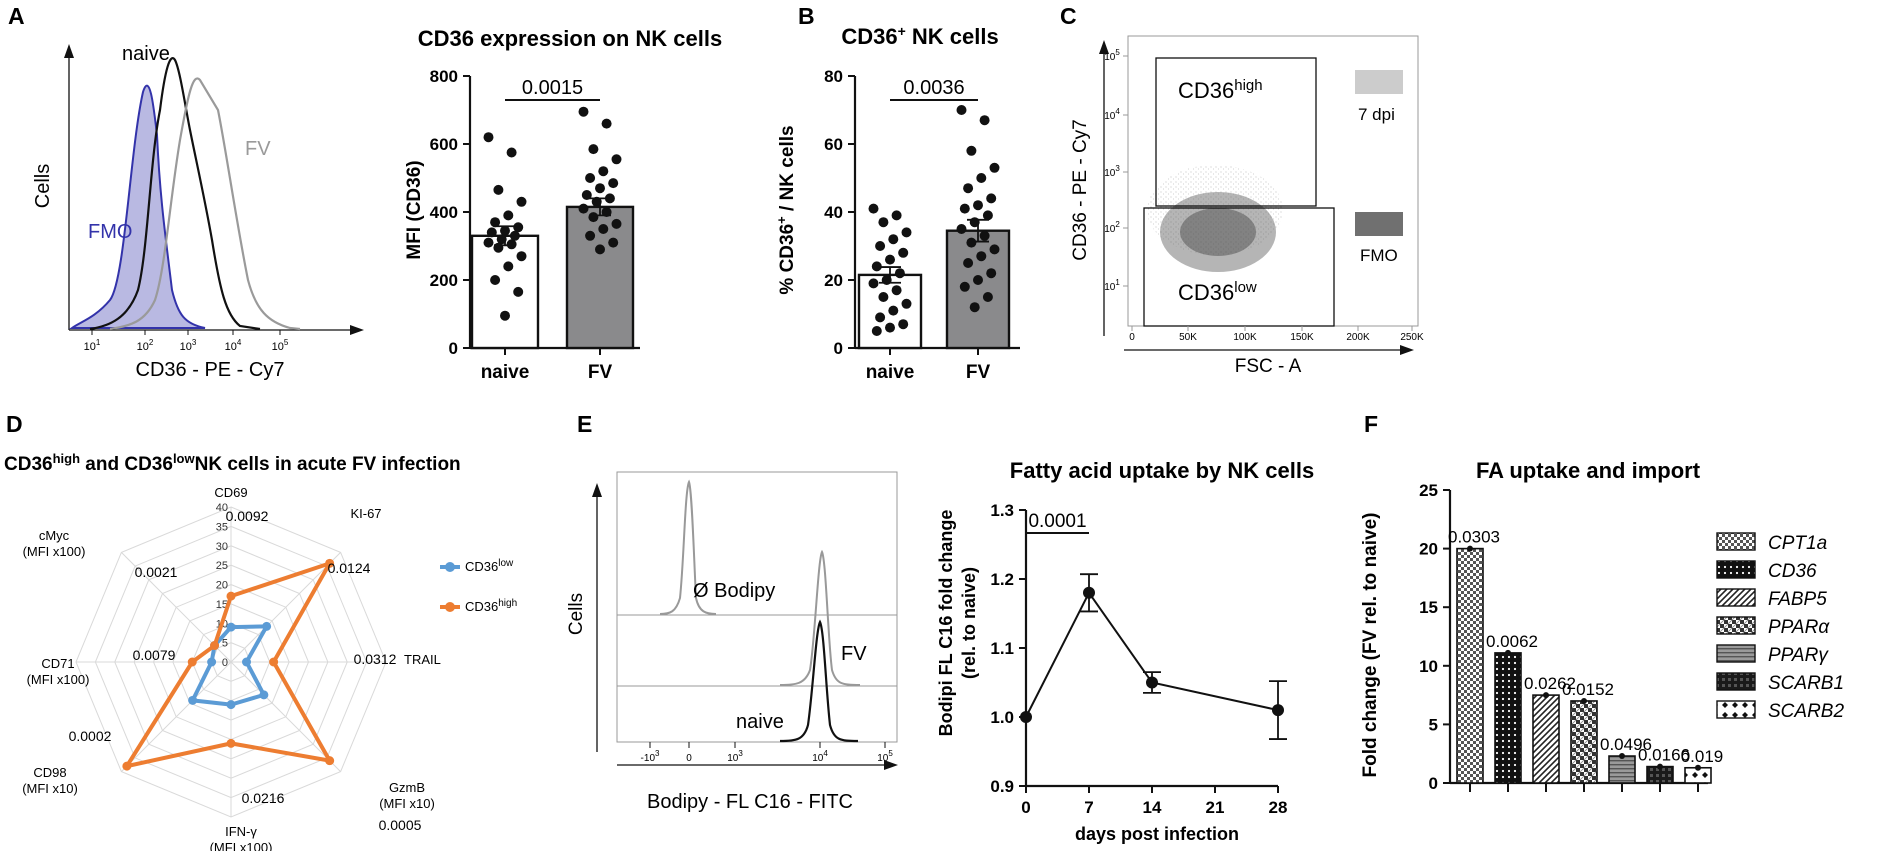 The image size is (1890, 851). What do you see at coordinates (978, 289) in the screenshot?
I see `bar-b-bar` at bounding box center [978, 289].